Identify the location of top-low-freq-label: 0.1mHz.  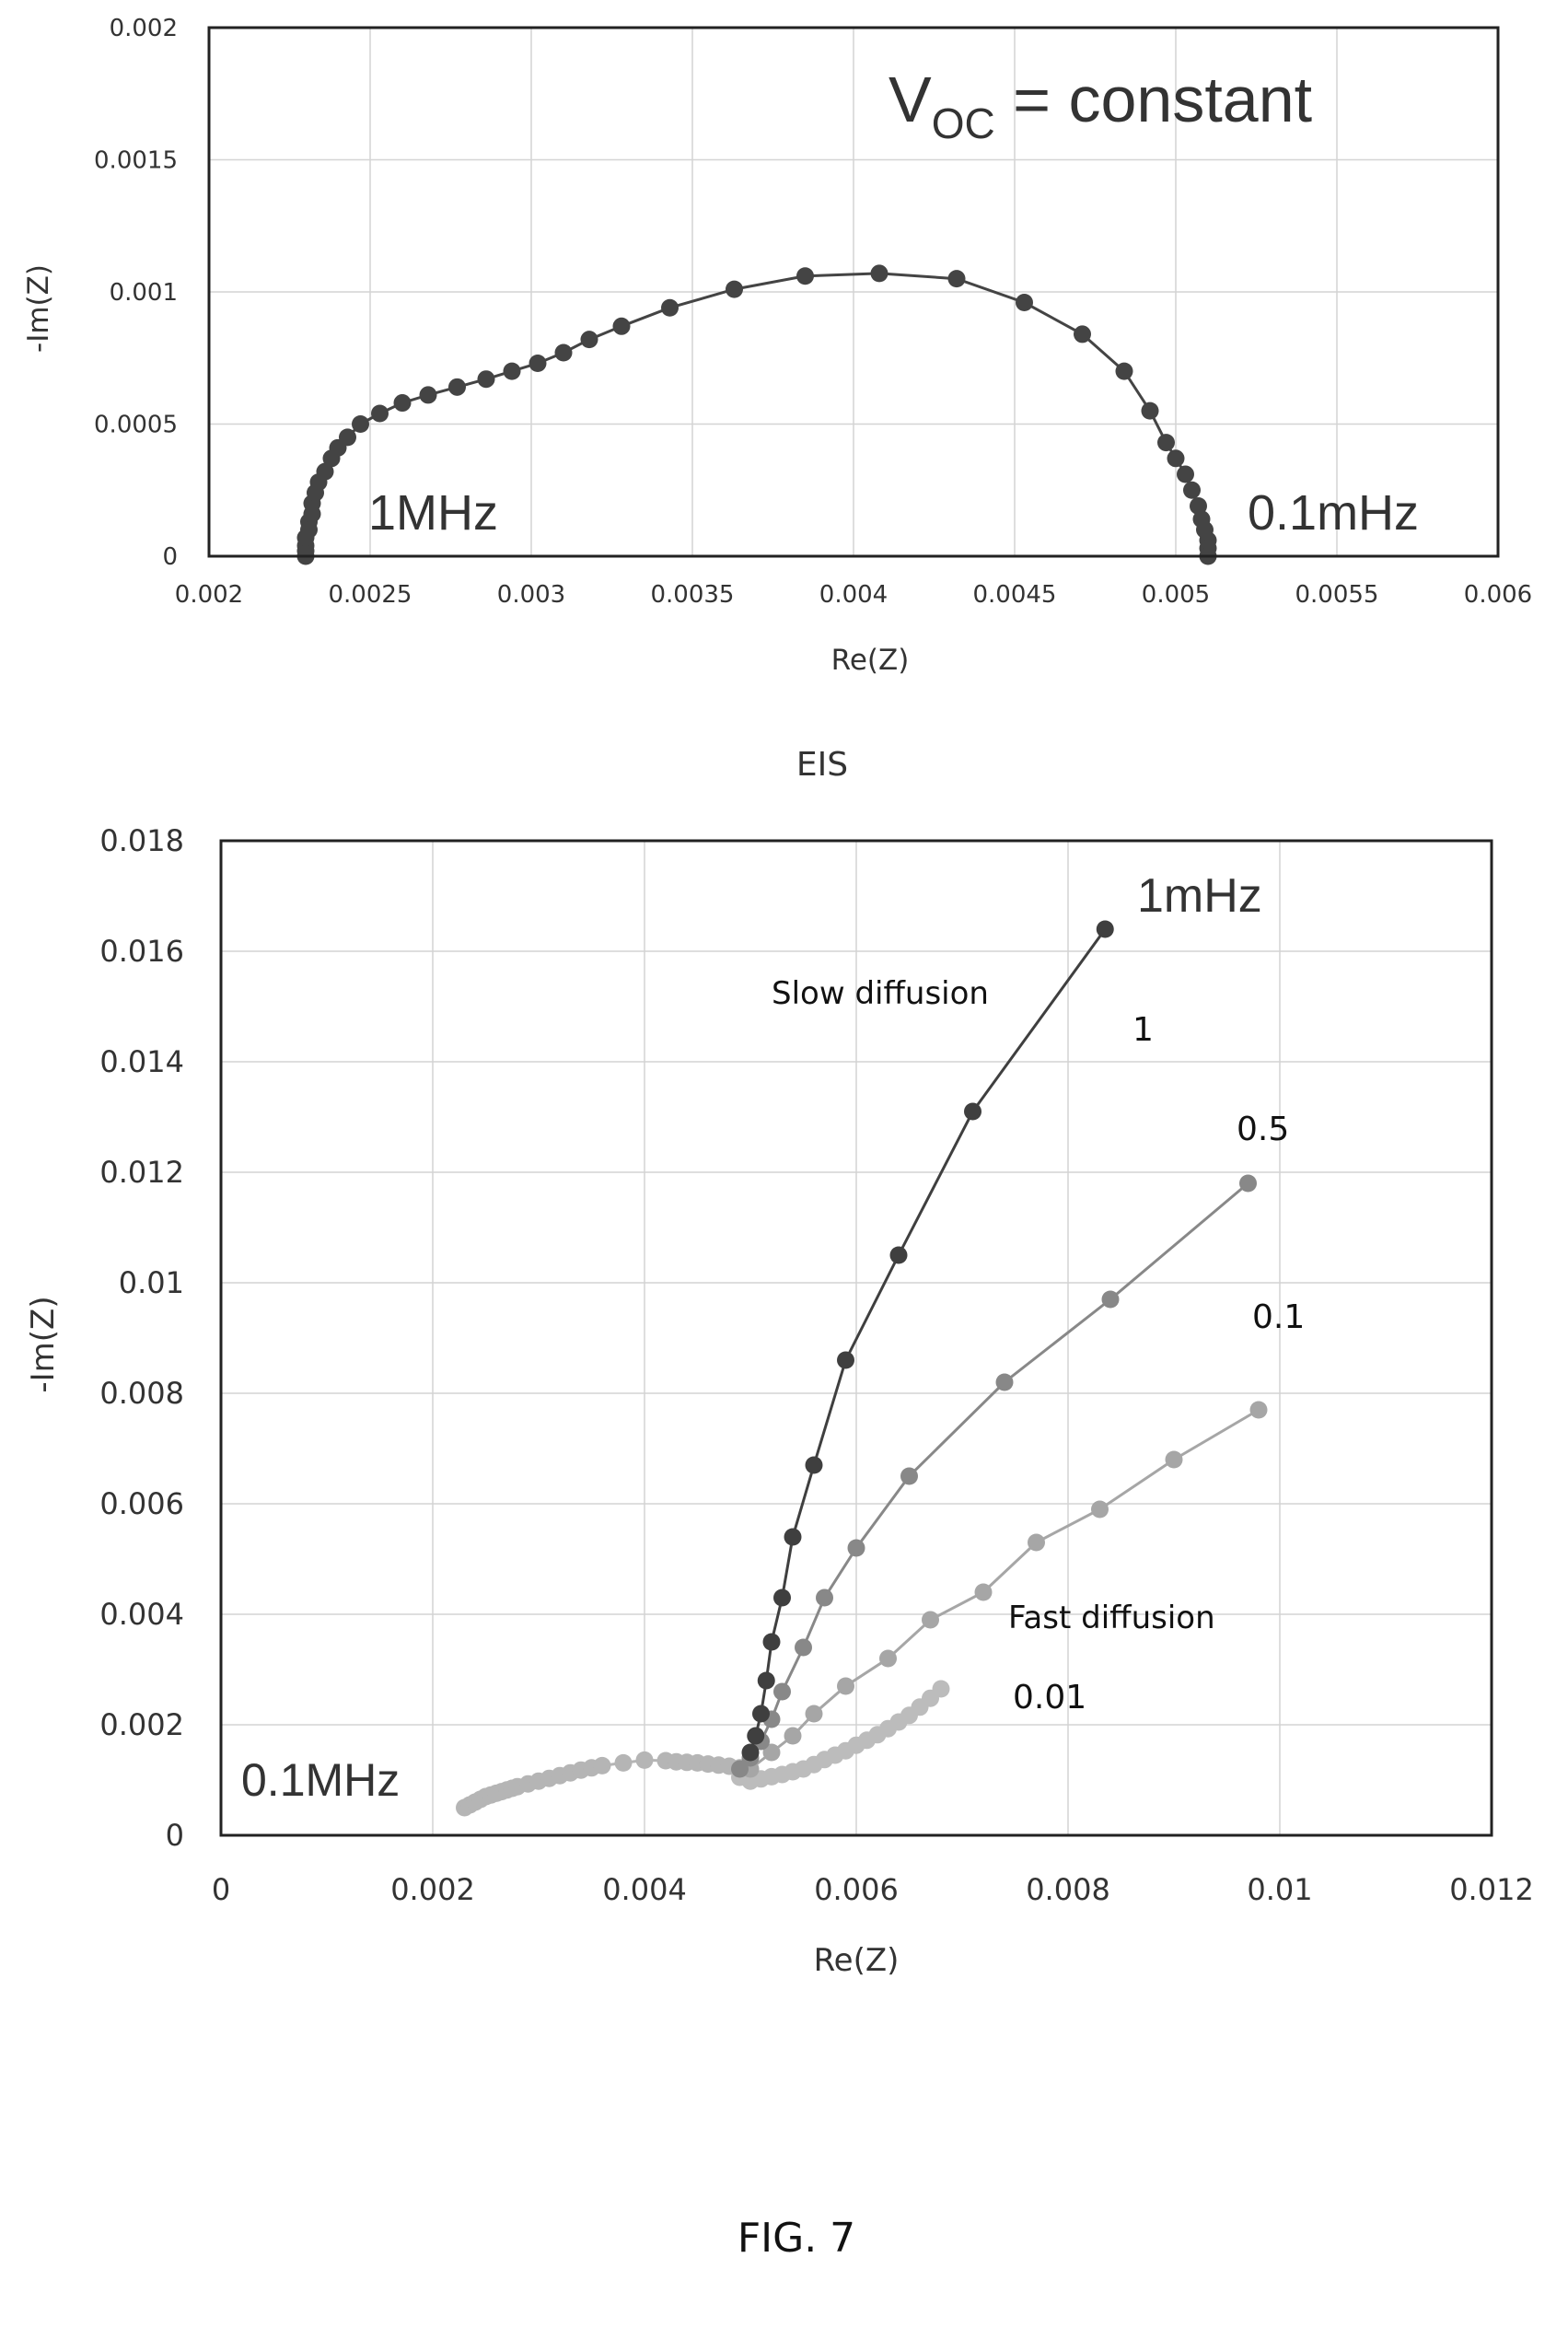
(1333, 513).